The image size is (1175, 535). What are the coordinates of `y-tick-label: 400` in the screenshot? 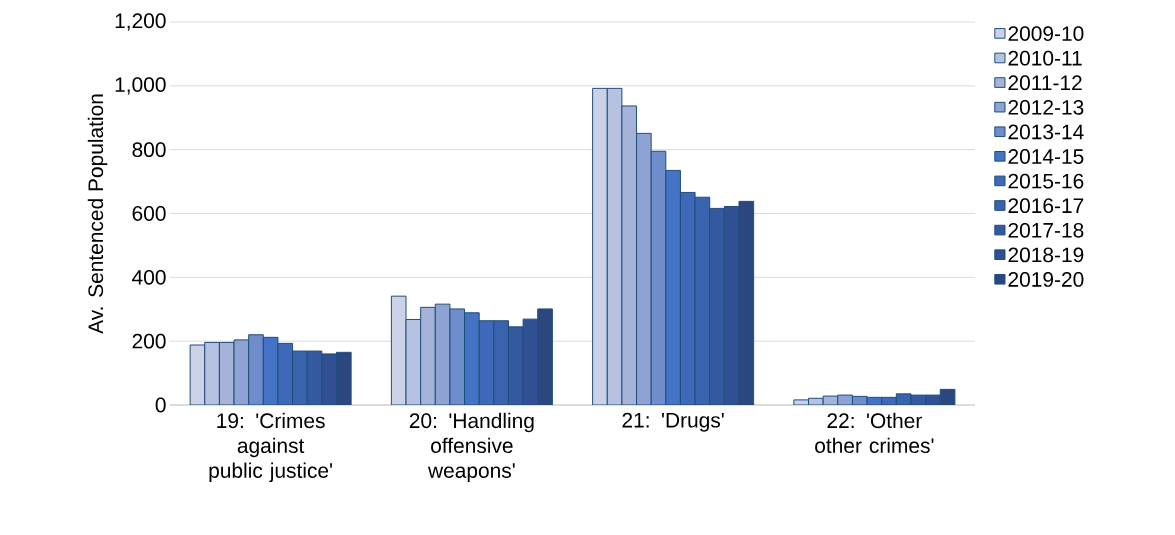 It's located at (149, 277).